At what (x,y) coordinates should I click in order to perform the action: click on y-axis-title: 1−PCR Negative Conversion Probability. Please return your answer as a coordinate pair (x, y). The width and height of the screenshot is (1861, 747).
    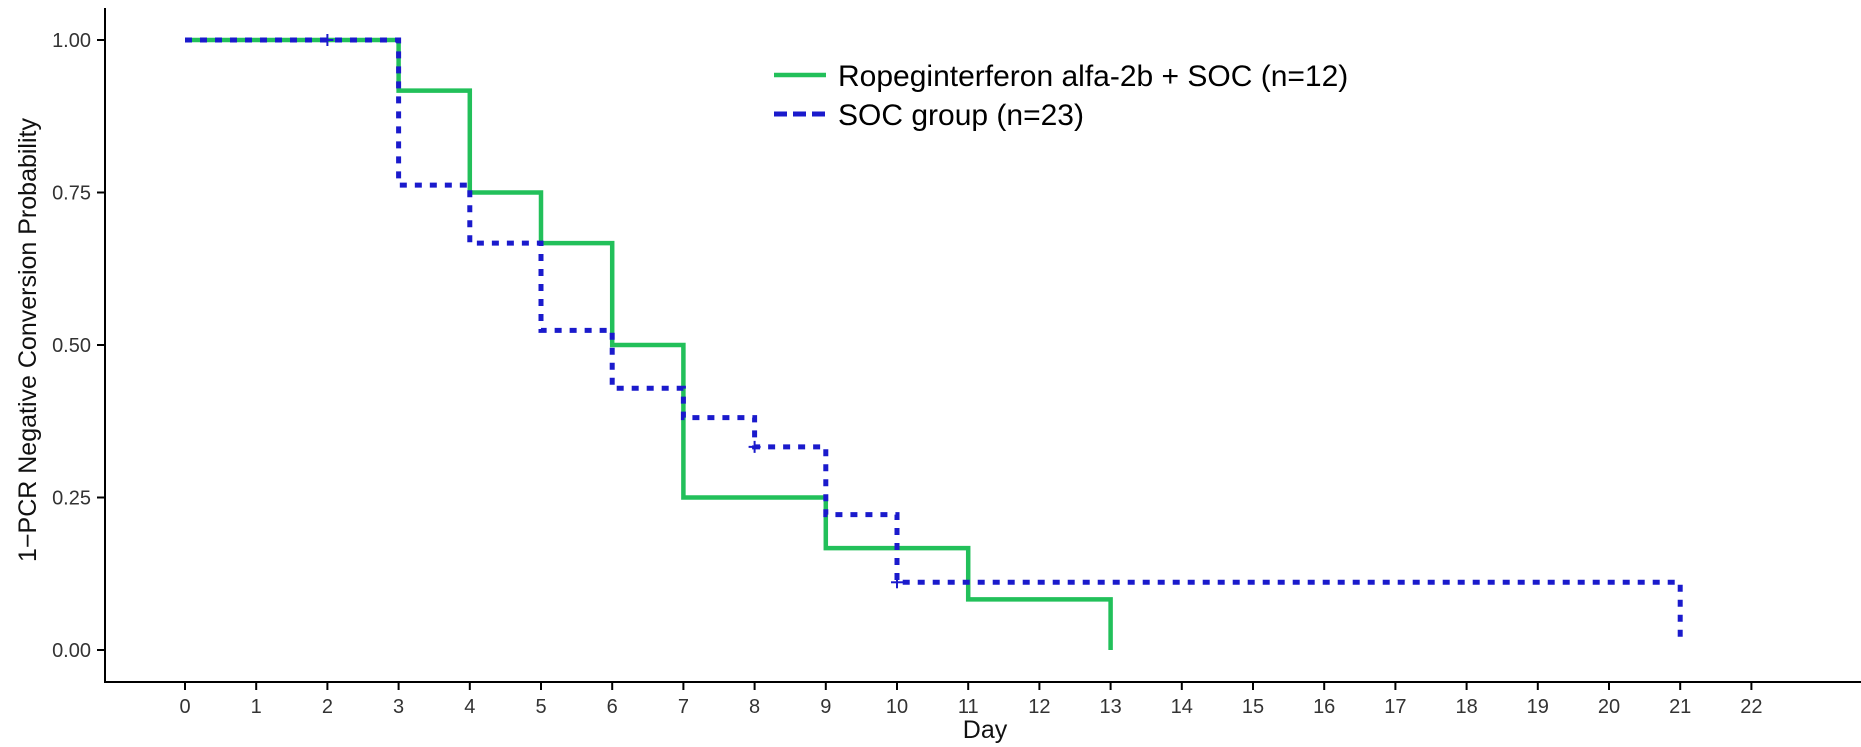
    Looking at the image, I should click on (28, 340).